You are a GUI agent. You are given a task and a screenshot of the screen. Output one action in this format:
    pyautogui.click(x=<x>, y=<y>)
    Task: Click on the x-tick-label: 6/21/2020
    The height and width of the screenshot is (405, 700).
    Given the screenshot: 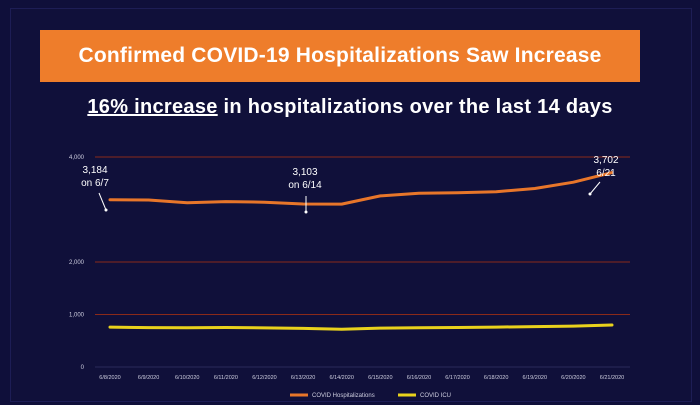 What is the action you would take?
    pyautogui.click(x=612, y=378)
    